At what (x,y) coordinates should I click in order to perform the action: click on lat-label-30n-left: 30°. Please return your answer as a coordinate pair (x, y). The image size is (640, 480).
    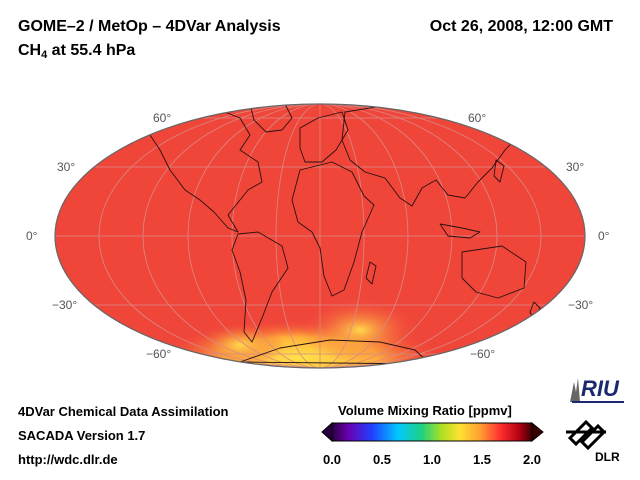
    Looking at the image, I should click on (66, 167).